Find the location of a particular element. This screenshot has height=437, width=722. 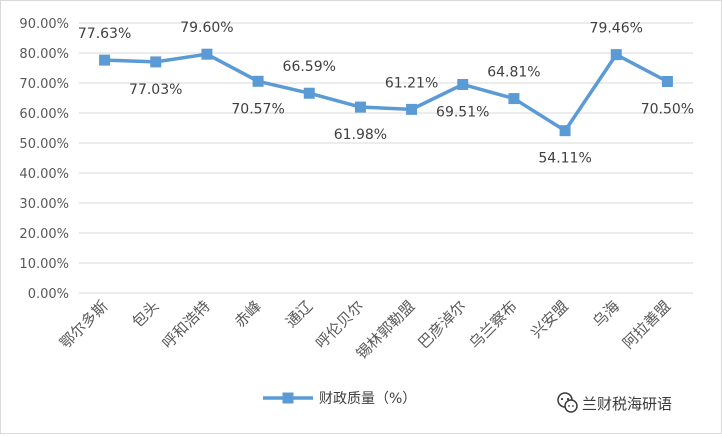

x-category-label: 赤峰 is located at coordinates (248, 314).